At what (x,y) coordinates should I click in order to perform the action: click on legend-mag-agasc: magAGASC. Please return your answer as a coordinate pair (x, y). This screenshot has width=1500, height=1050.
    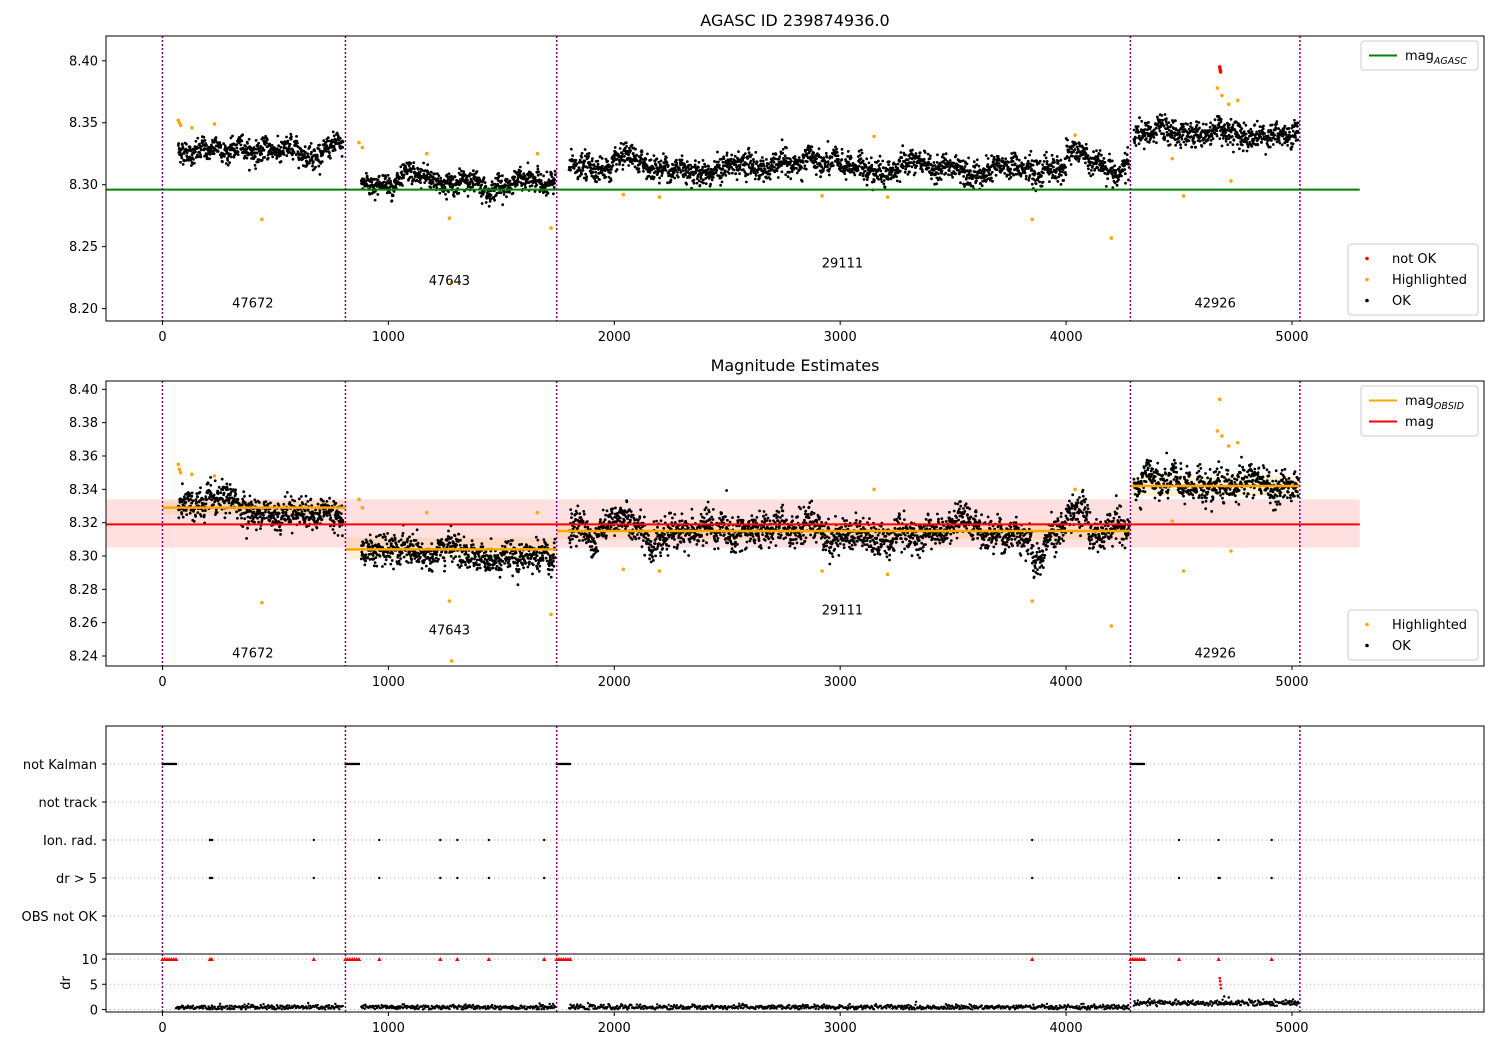
    Looking at the image, I should click on (1419, 55).